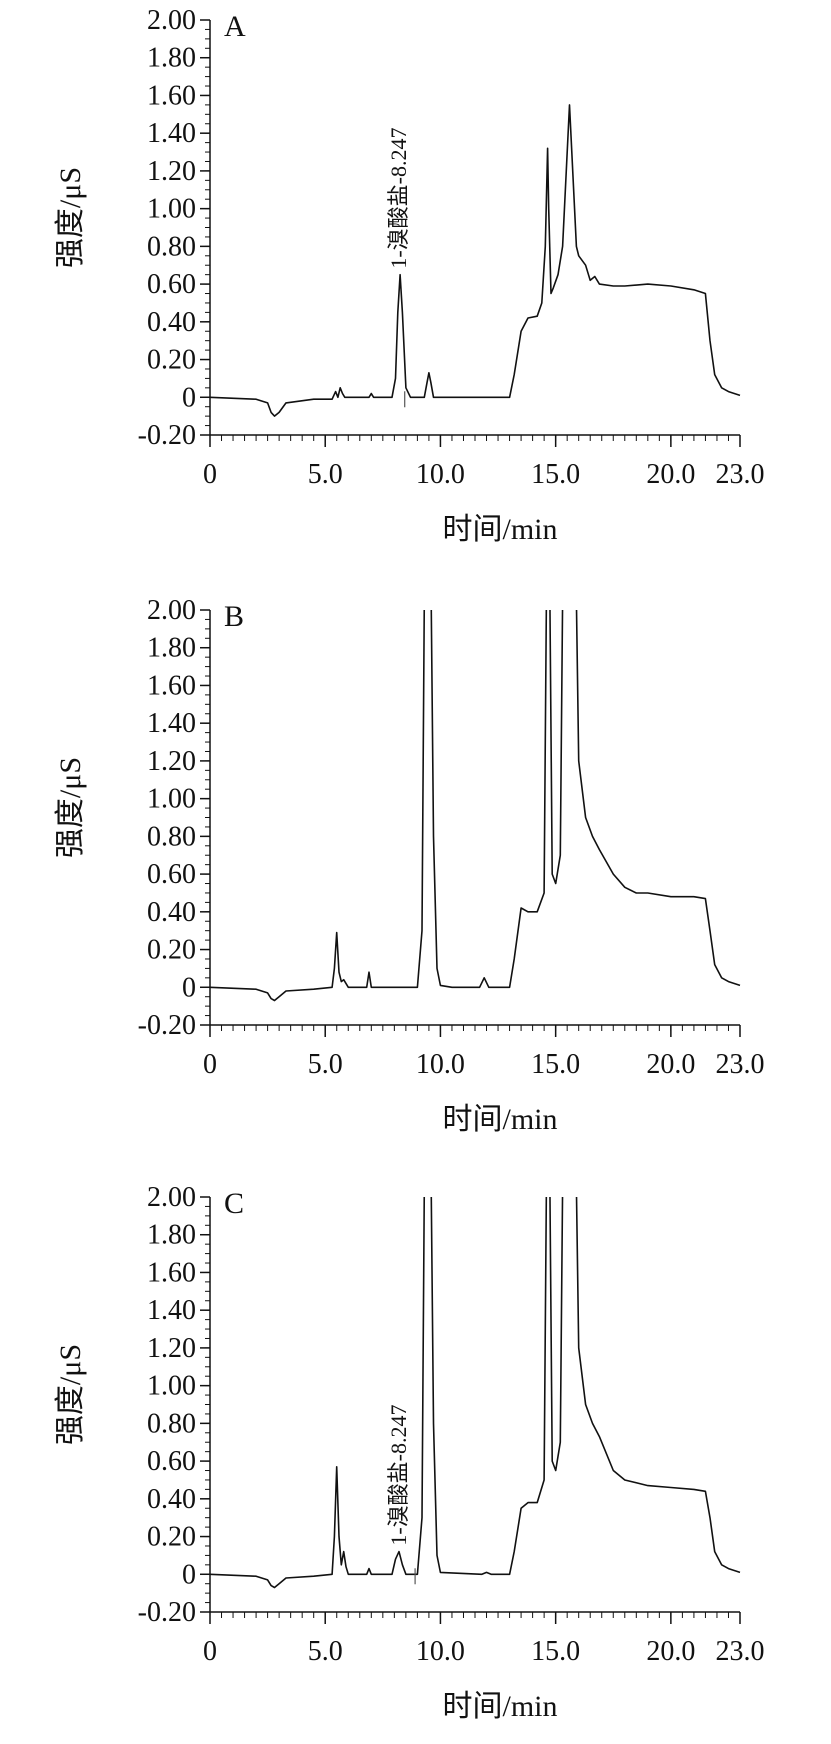  Describe the element at coordinates (234, 616) in the screenshot. I see `panel-label: B` at that location.